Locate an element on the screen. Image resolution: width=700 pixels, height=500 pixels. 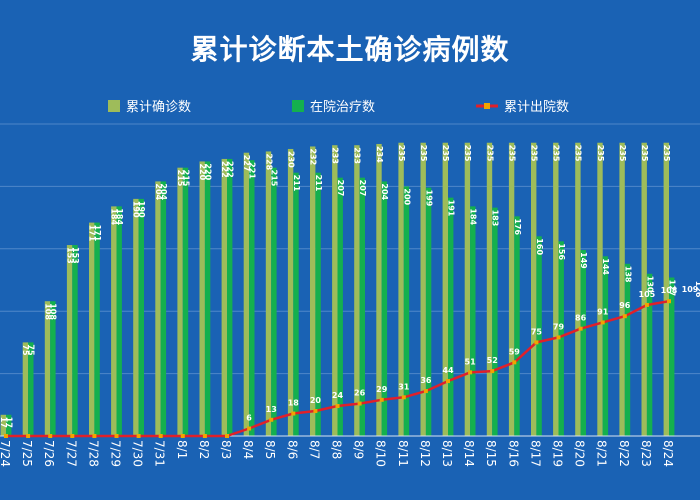
x-tick-label: 7/26 is located at coordinates (49, 453).